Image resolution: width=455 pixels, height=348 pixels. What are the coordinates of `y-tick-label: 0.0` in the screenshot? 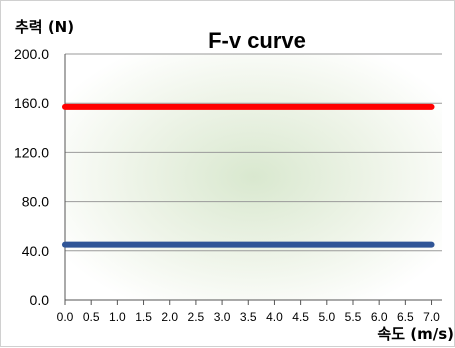 It's located at (40, 300).